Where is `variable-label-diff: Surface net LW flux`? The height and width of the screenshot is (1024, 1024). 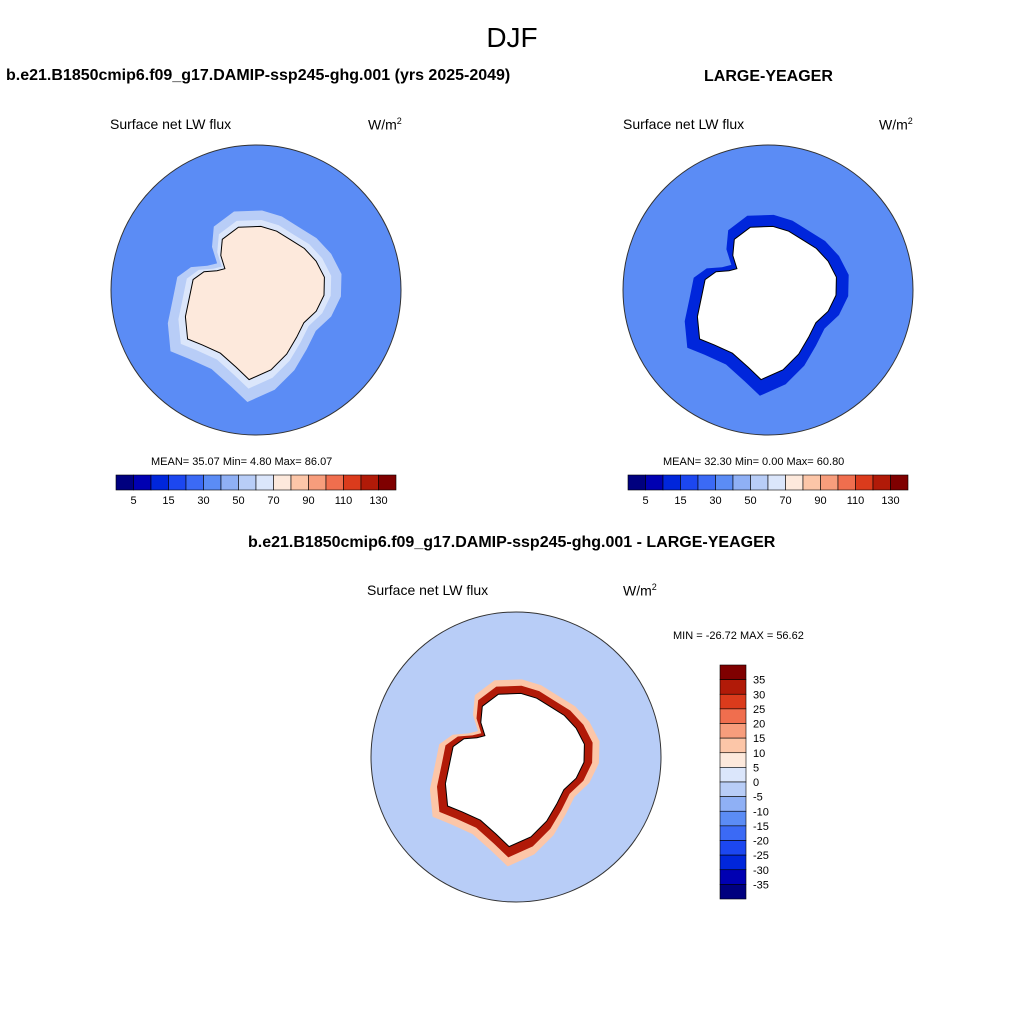 variable-label-diff: Surface net LW flux is located at coordinates (428, 590).